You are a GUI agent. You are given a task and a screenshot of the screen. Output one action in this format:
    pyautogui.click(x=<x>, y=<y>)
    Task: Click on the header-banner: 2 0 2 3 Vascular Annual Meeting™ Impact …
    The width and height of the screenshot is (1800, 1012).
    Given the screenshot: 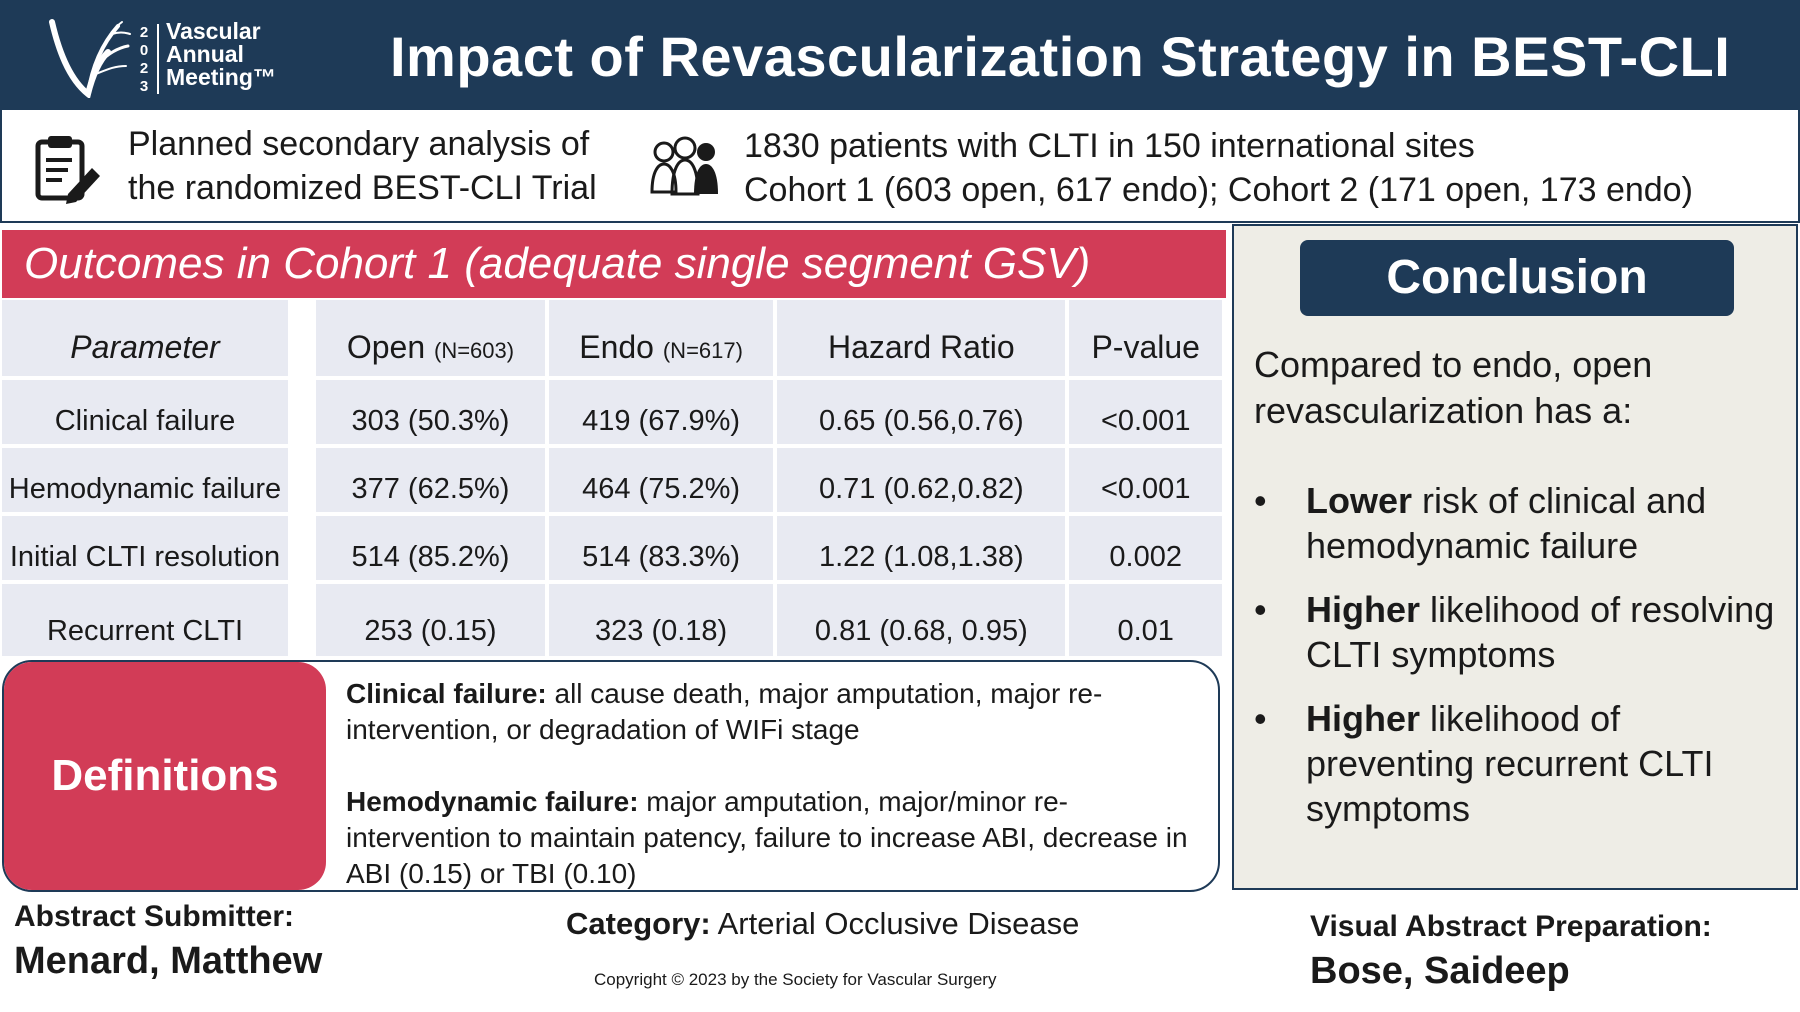 What is the action you would take?
    pyautogui.click(x=900, y=55)
    